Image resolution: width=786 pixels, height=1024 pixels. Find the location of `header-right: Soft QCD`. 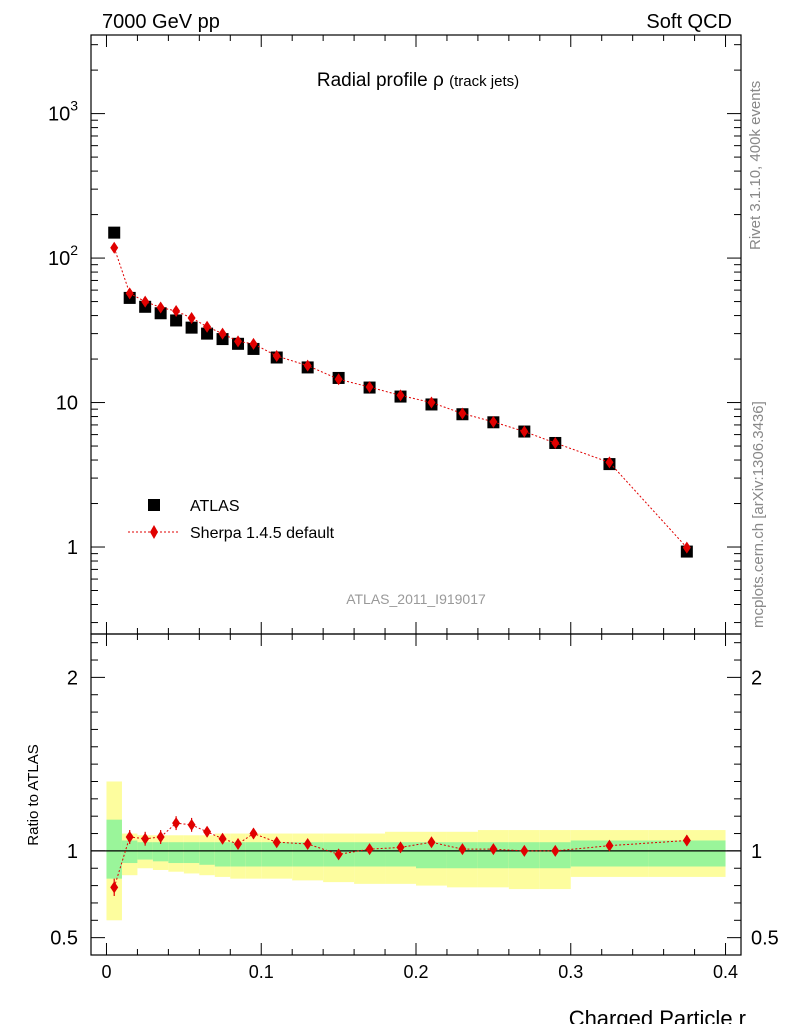

header-right: Soft QCD is located at coordinates (689, 22).